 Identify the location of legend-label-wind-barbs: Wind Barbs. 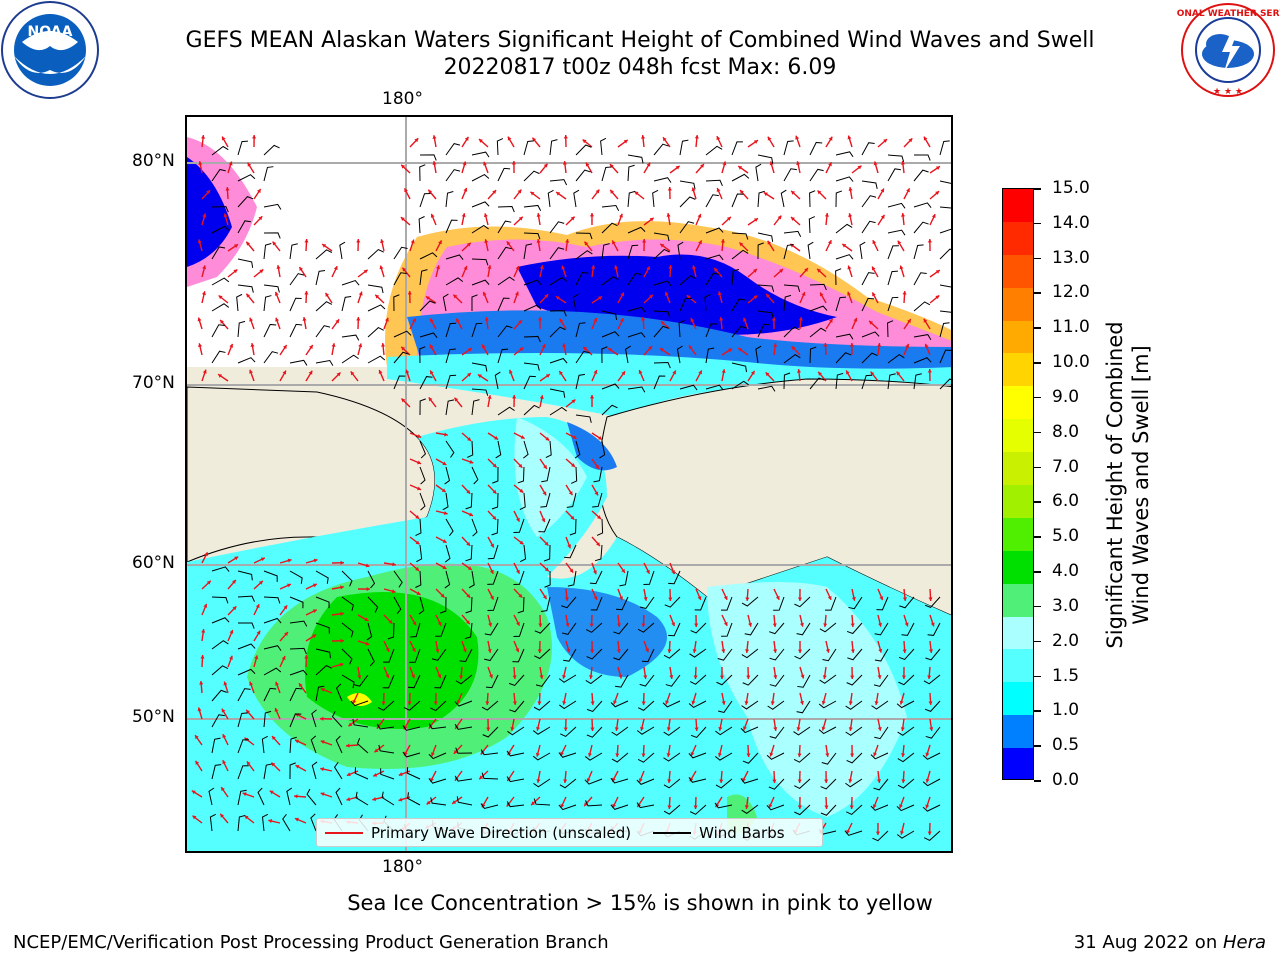
(742, 832).